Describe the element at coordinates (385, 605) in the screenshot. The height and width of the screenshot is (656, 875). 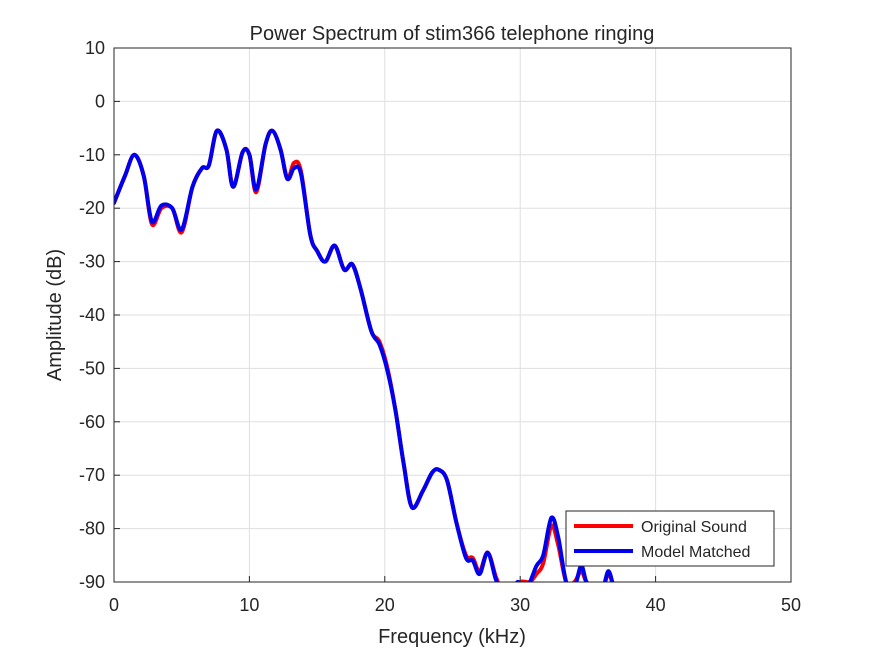
I see `x-tick-label: 20` at that location.